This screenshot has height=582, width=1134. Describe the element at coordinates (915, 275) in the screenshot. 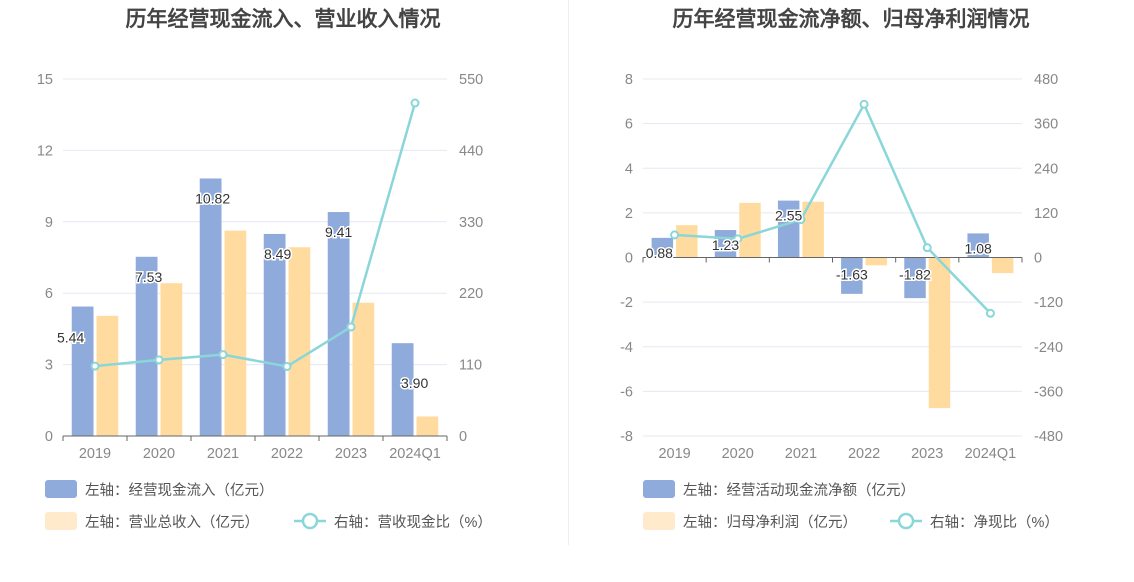

I see `bar-data-label: -1.82` at that location.